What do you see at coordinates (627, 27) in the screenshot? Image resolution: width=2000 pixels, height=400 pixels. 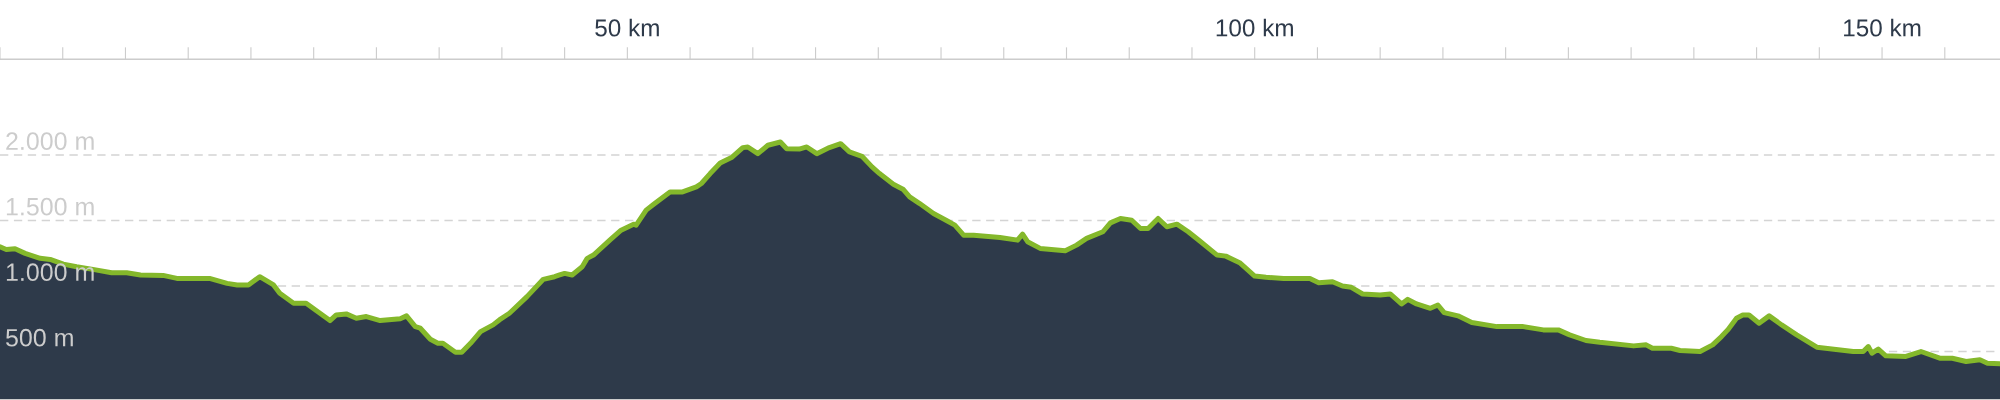 I see `x-tick-label: 50 km` at bounding box center [627, 27].